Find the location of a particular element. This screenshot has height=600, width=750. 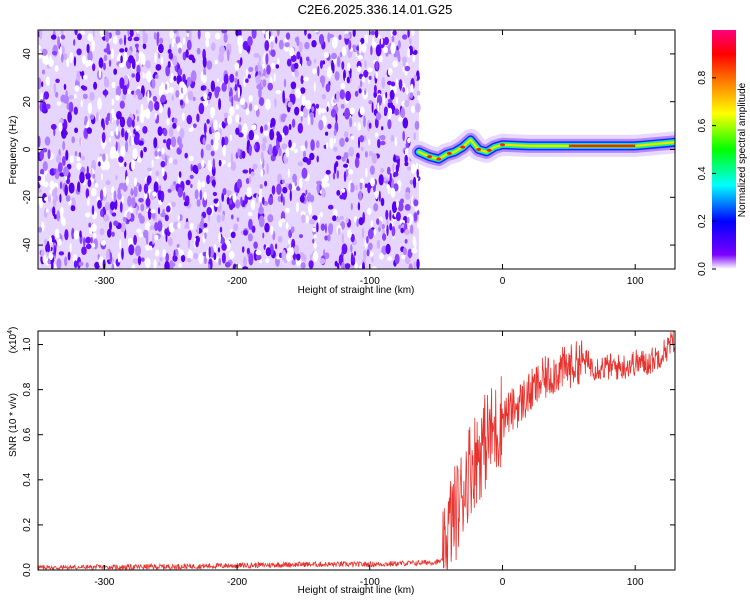

y-tick-label: 0.0 is located at coordinates (27, 570).